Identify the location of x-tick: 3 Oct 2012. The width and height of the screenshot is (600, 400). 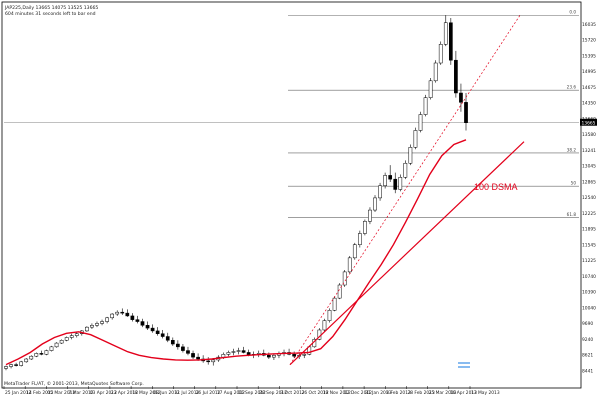
(292, 391).